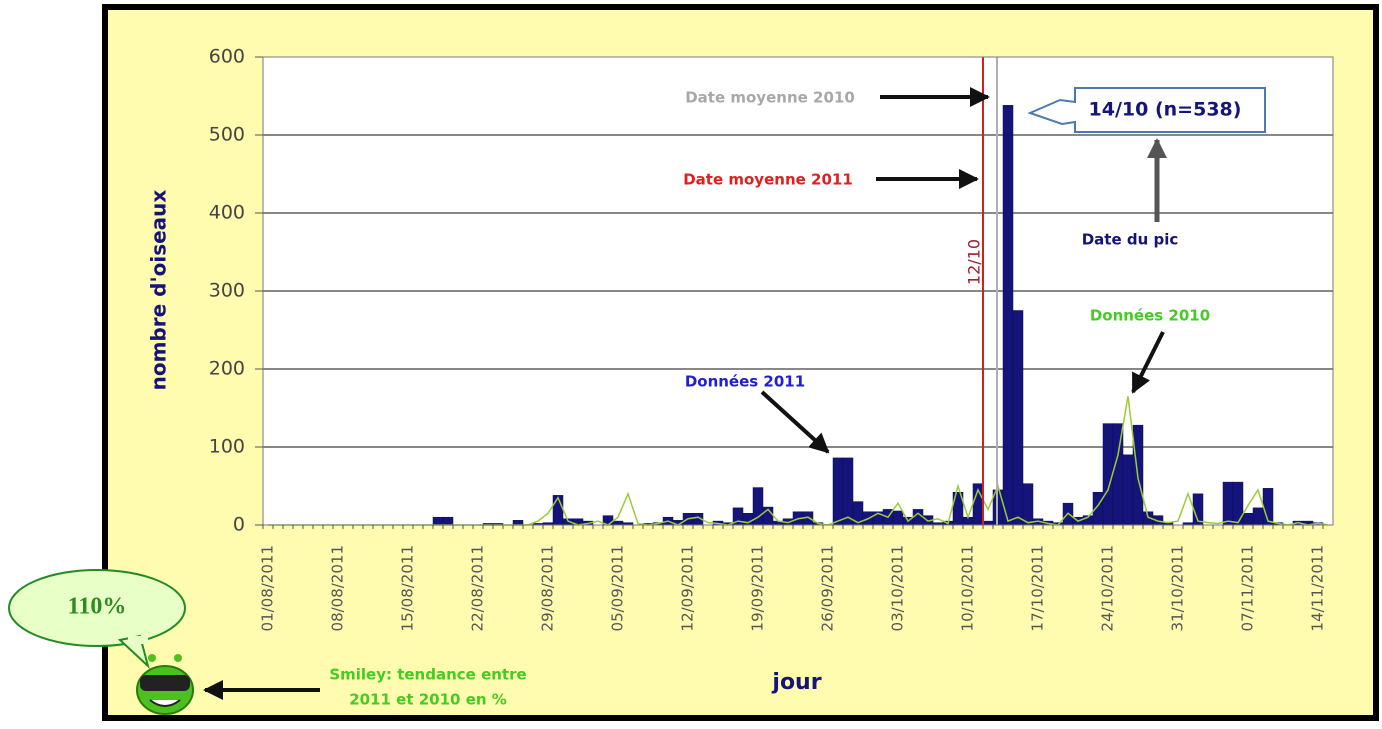 The width and height of the screenshot is (1382, 729). What do you see at coordinates (159, 290) in the screenshot?
I see `y-axis-label: nombre d'oiseaux` at bounding box center [159, 290].